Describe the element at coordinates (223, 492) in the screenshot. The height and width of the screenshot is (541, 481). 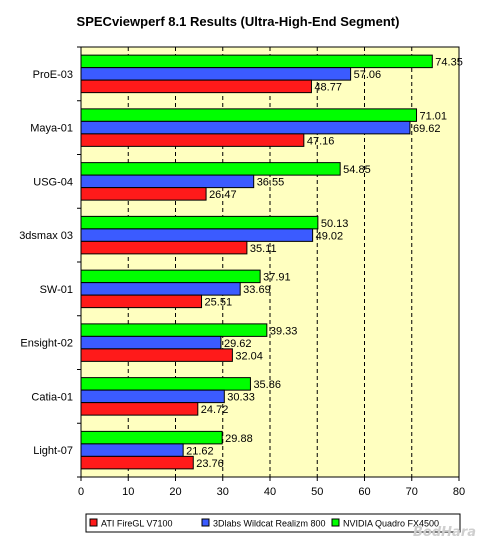
I see `x-tick-label-30: 30` at that location.